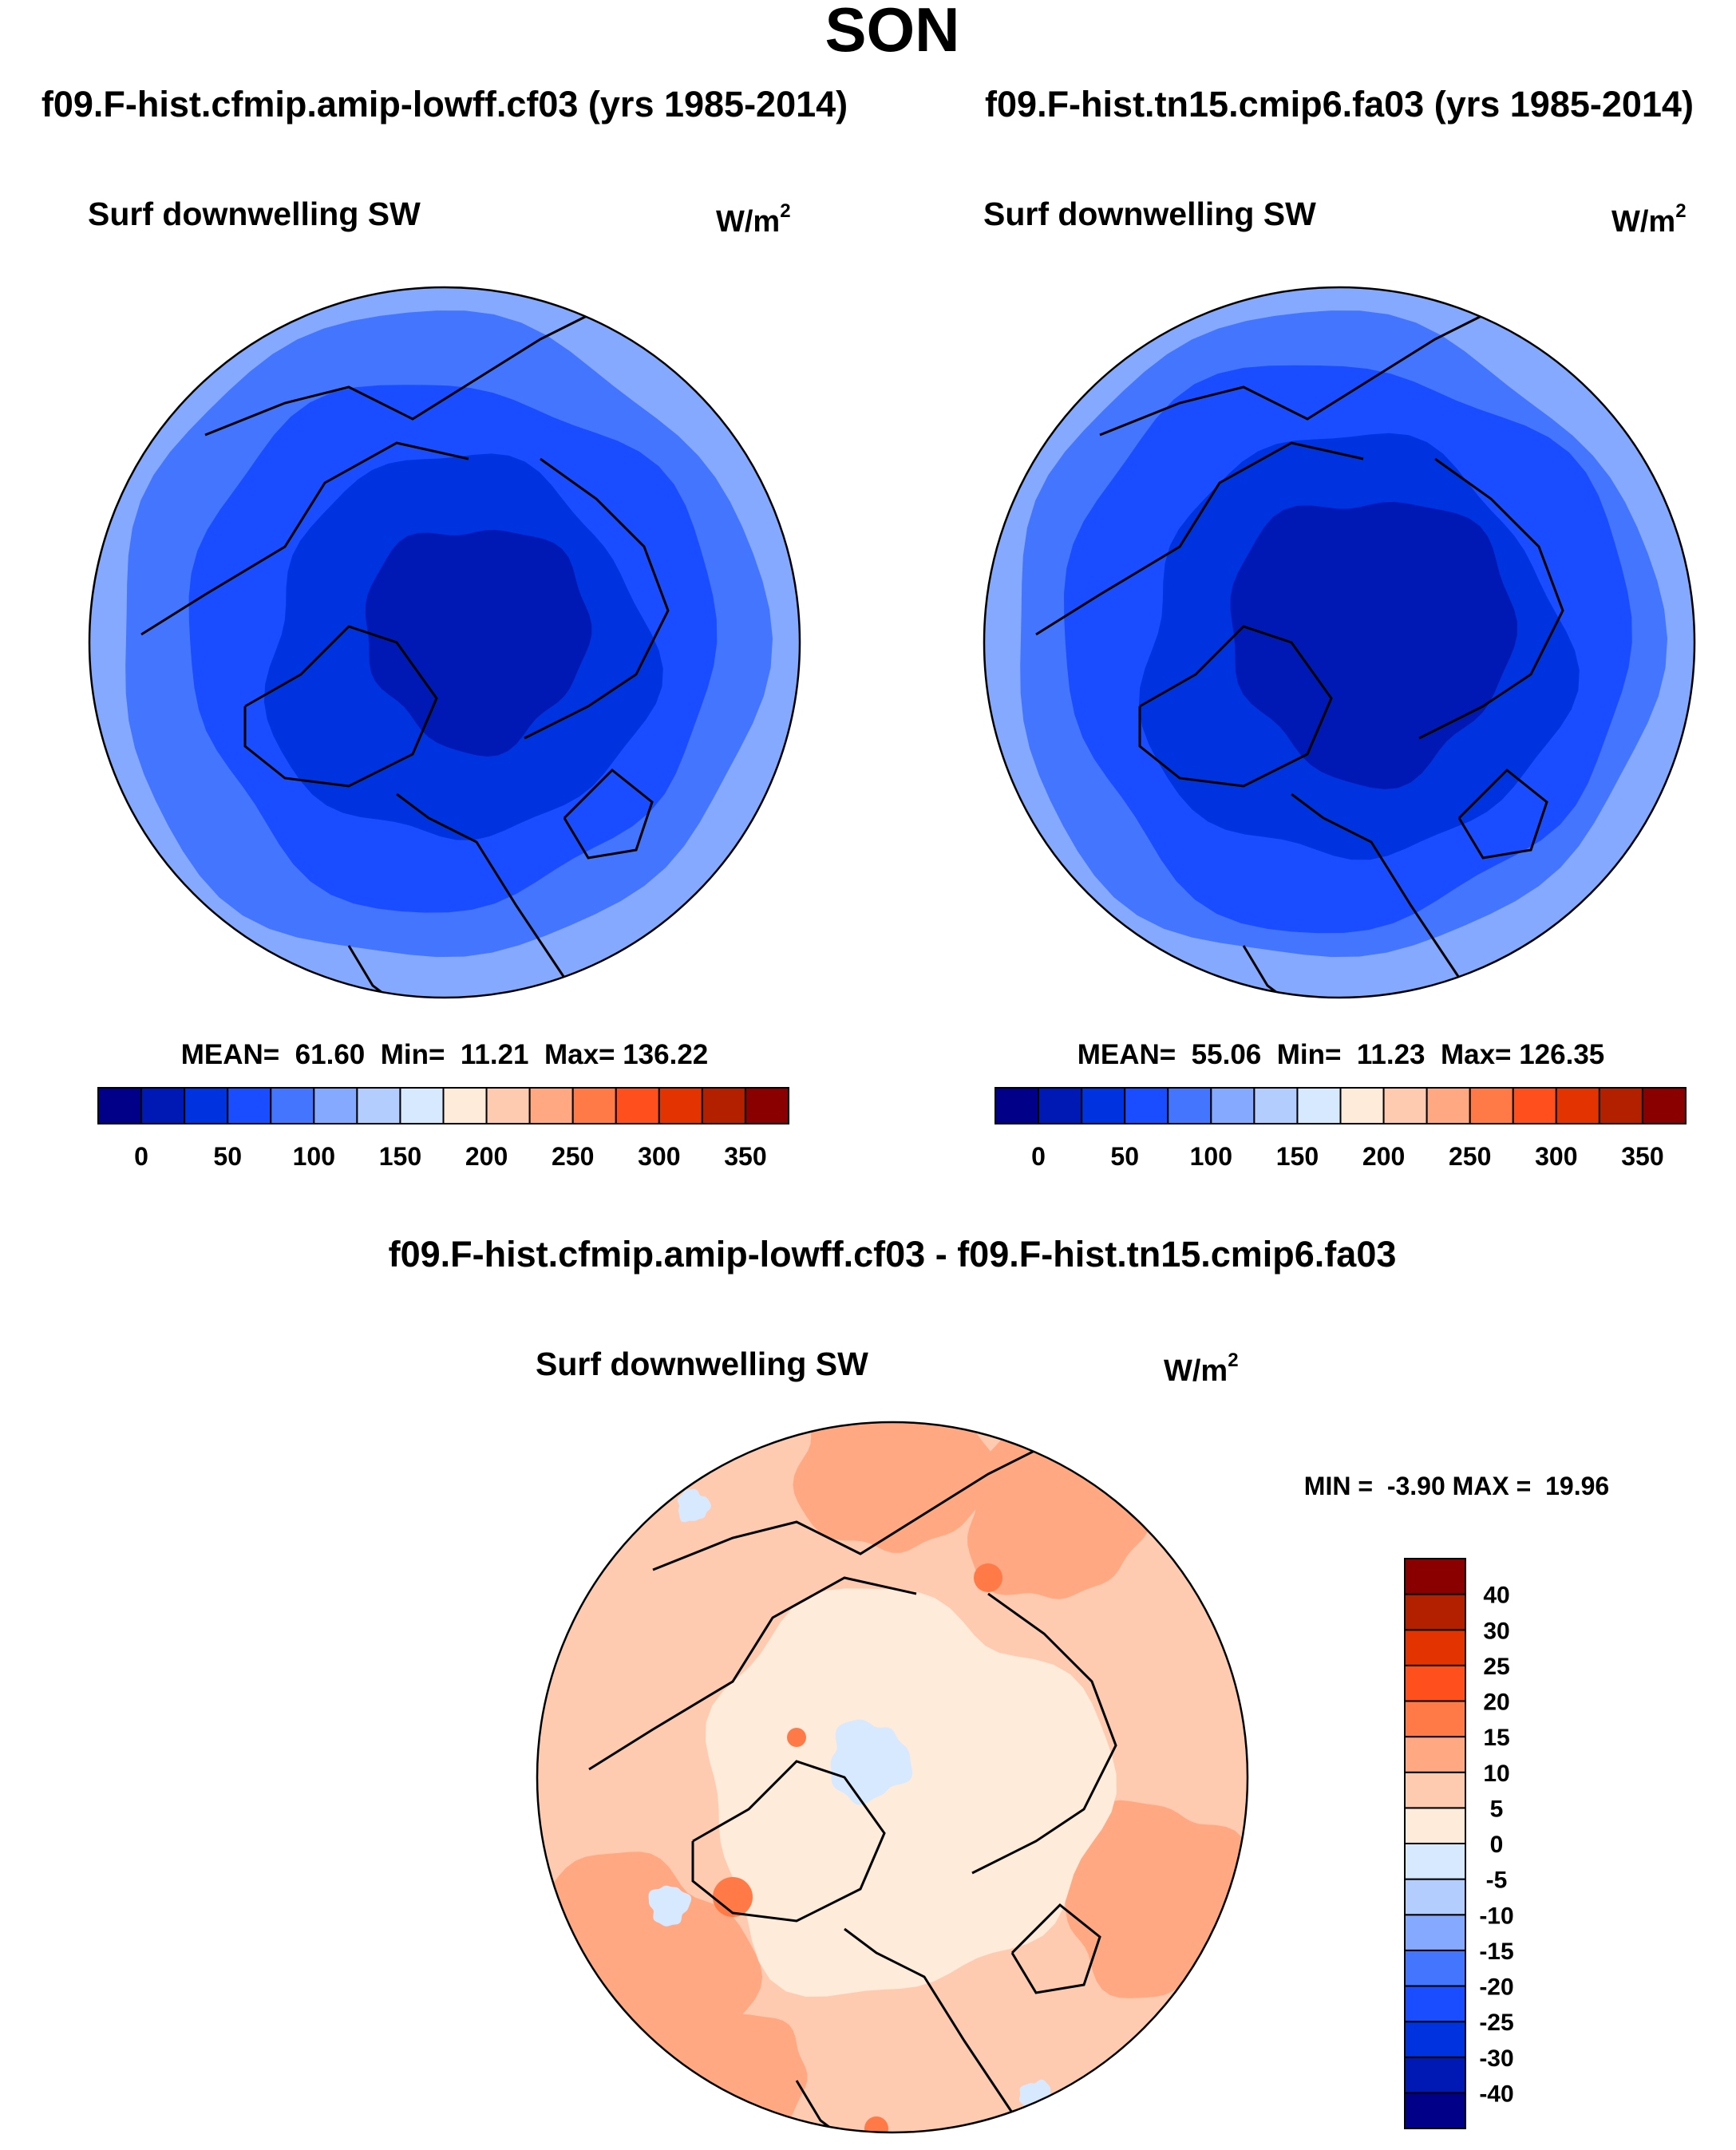 The image size is (1736, 2150). Describe the element at coordinates (443, 1129) in the screenshot. I see `left-colorbar: 0 50 100 150 200 250 300 350` at that location.